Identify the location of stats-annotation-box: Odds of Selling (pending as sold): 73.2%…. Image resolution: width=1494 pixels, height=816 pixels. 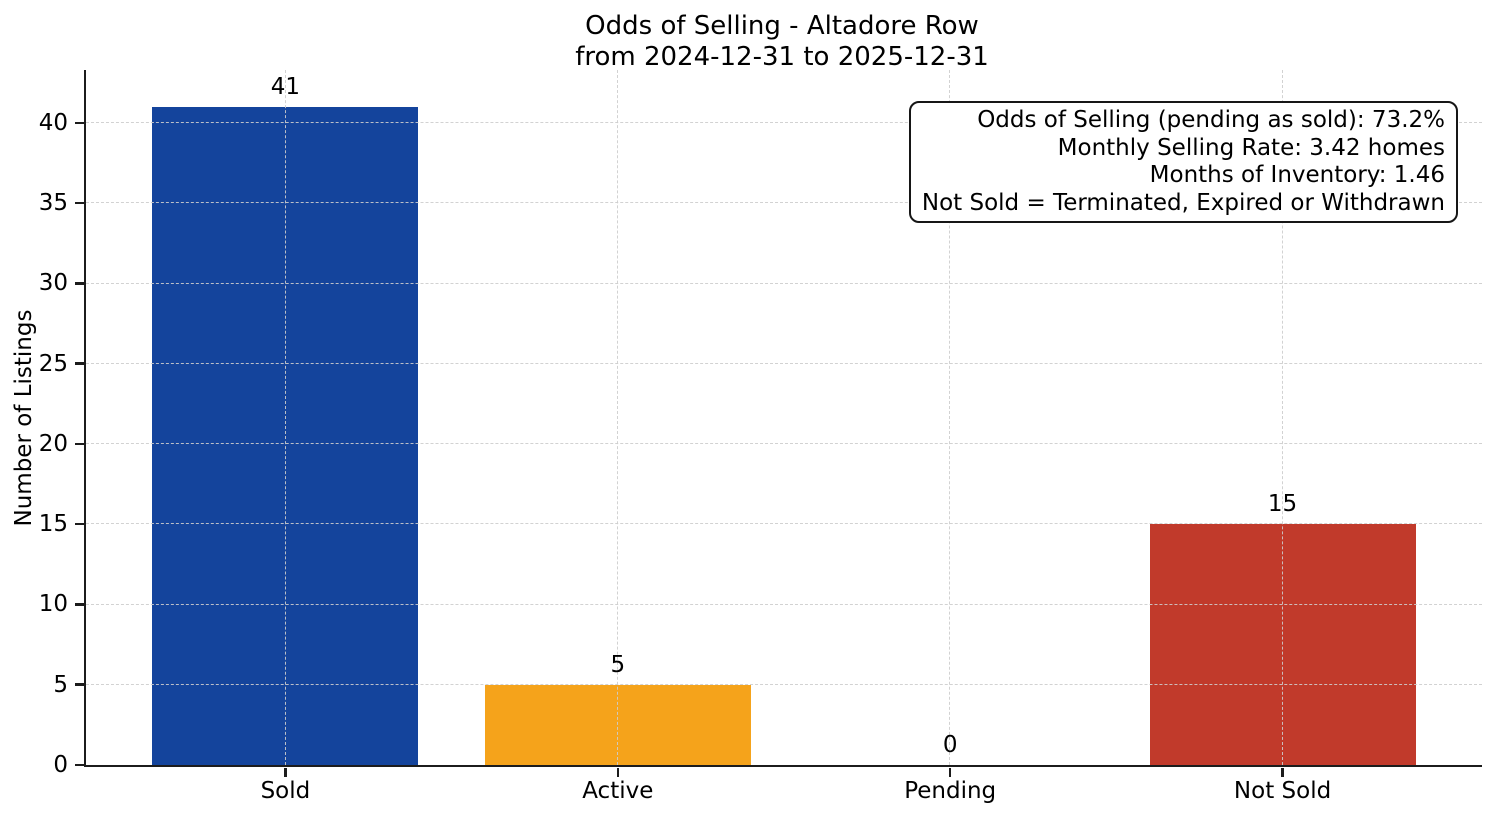
(1183, 162).